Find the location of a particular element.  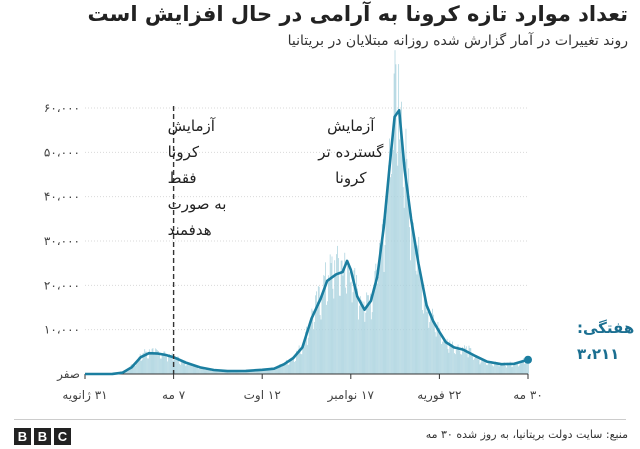

latest-average-marker is located at coordinates (528, 359).